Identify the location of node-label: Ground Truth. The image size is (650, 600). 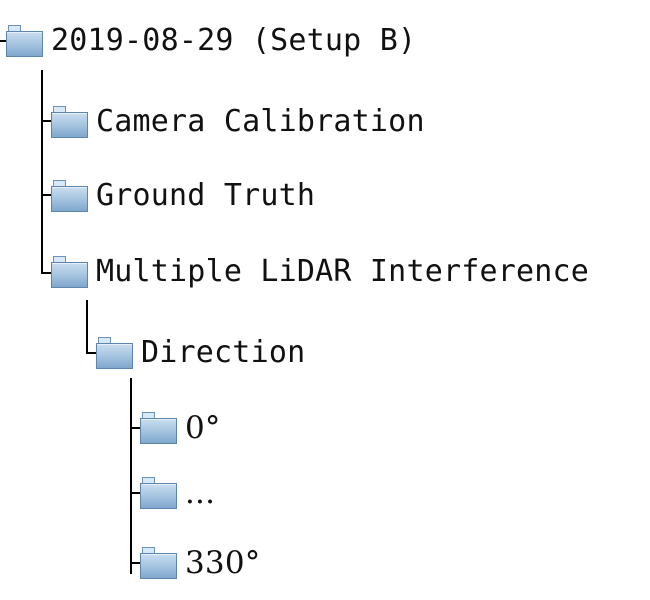
(206, 195).